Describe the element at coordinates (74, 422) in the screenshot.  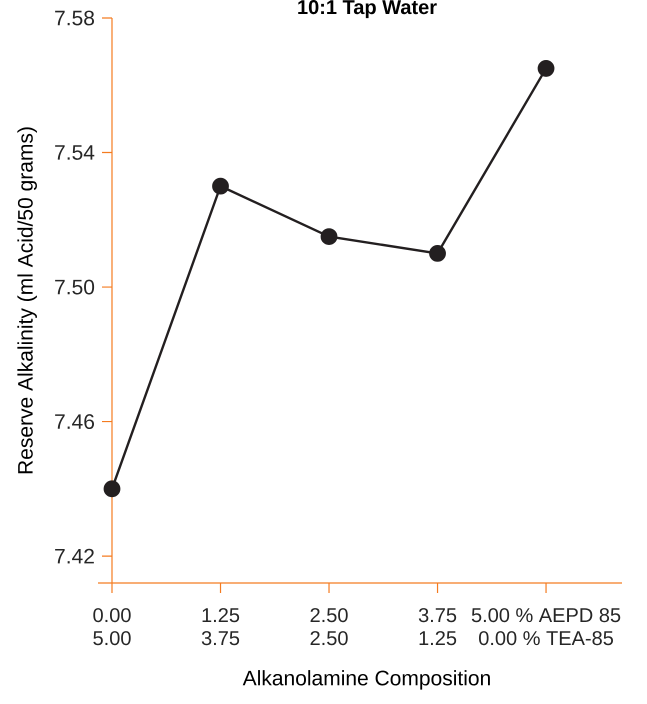
I see `y-tick-label: 7.46` at that location.